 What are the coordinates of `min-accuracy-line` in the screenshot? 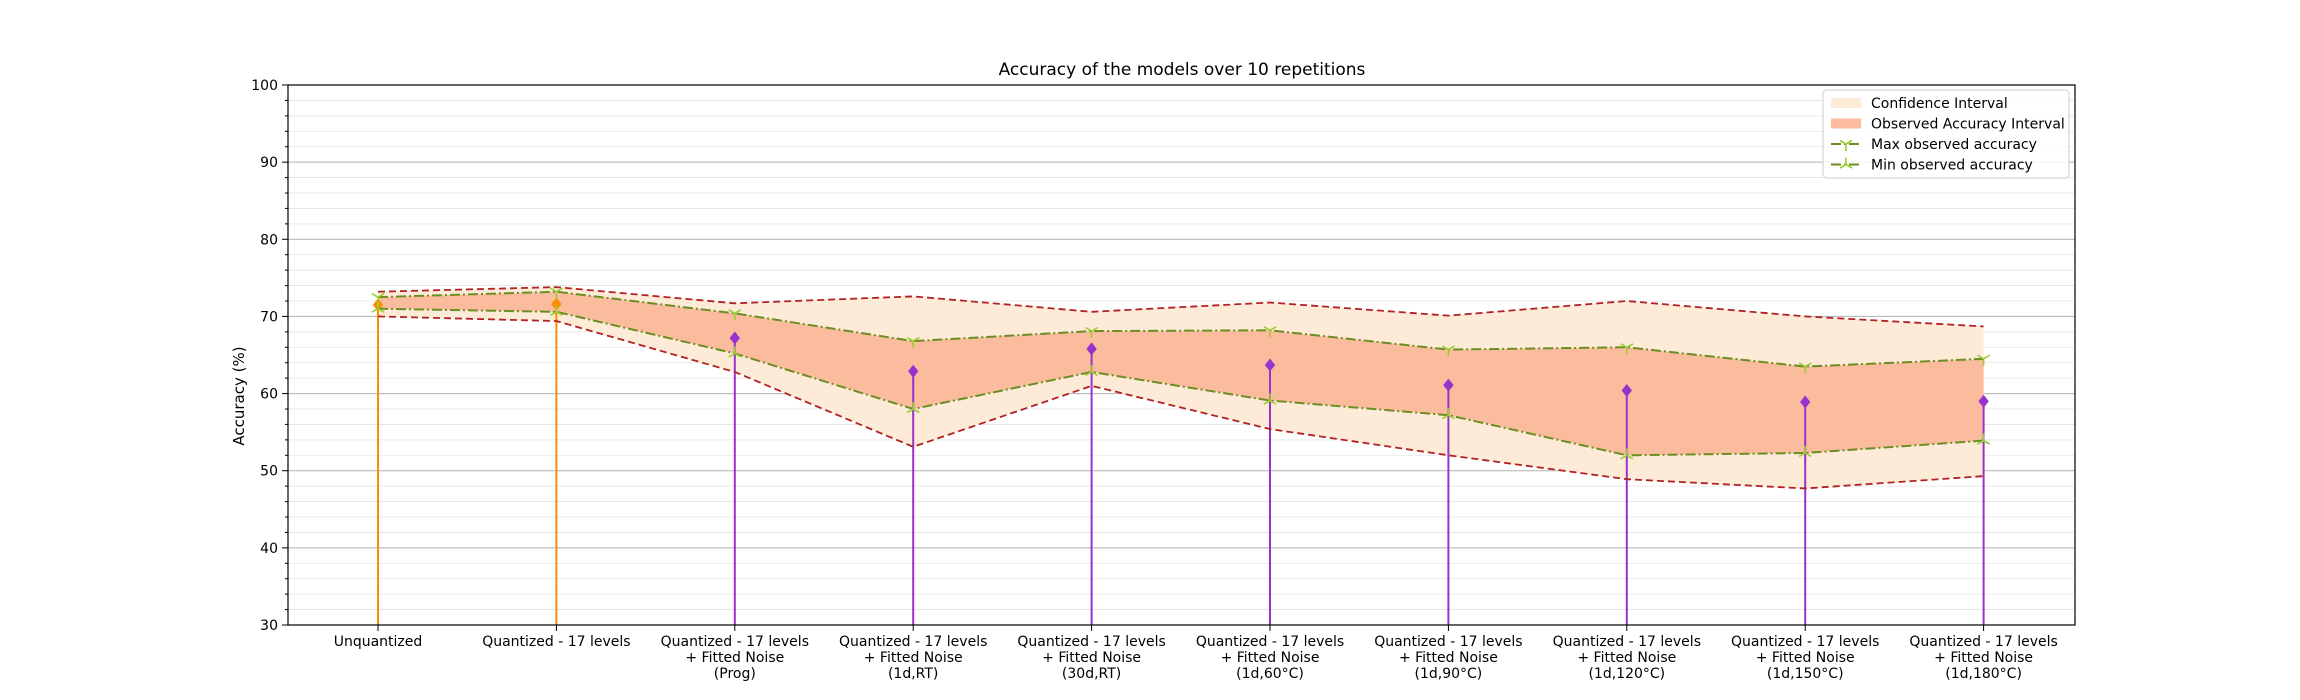 It's located at (1180, 382).